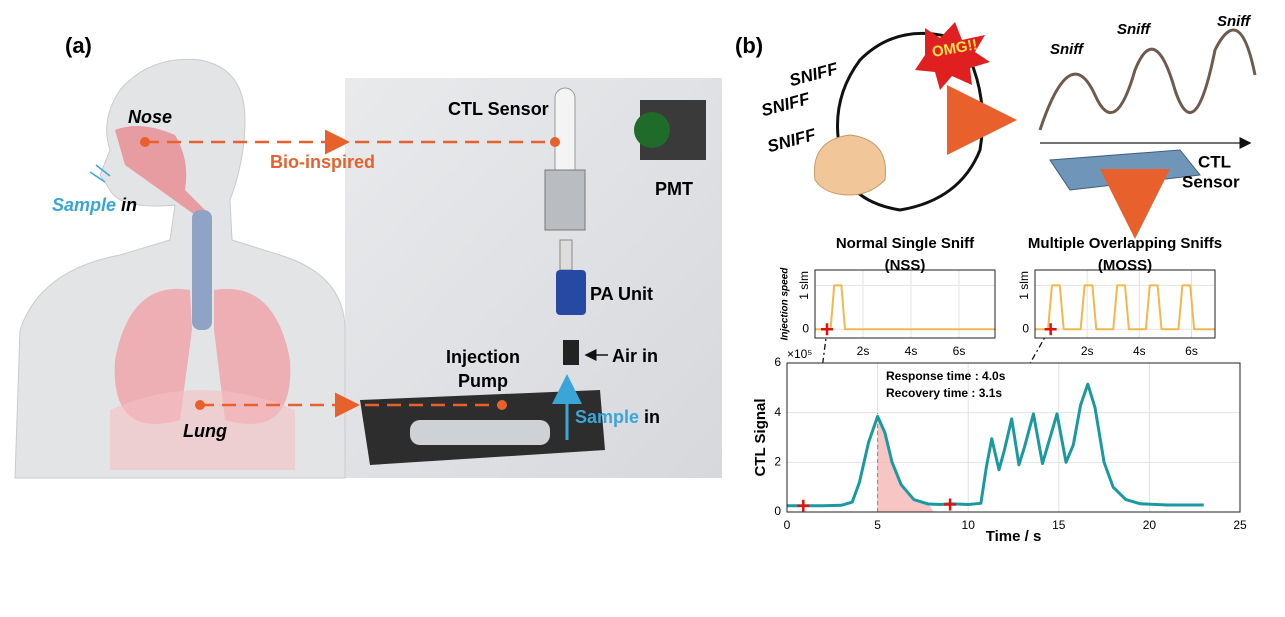 This screenshot has height=617, width=1285. What do you see at coordinates (944, 393) in the screenshot?
I see `annotation: Recovery time : 3.1s` at bounding box center [944, 393].